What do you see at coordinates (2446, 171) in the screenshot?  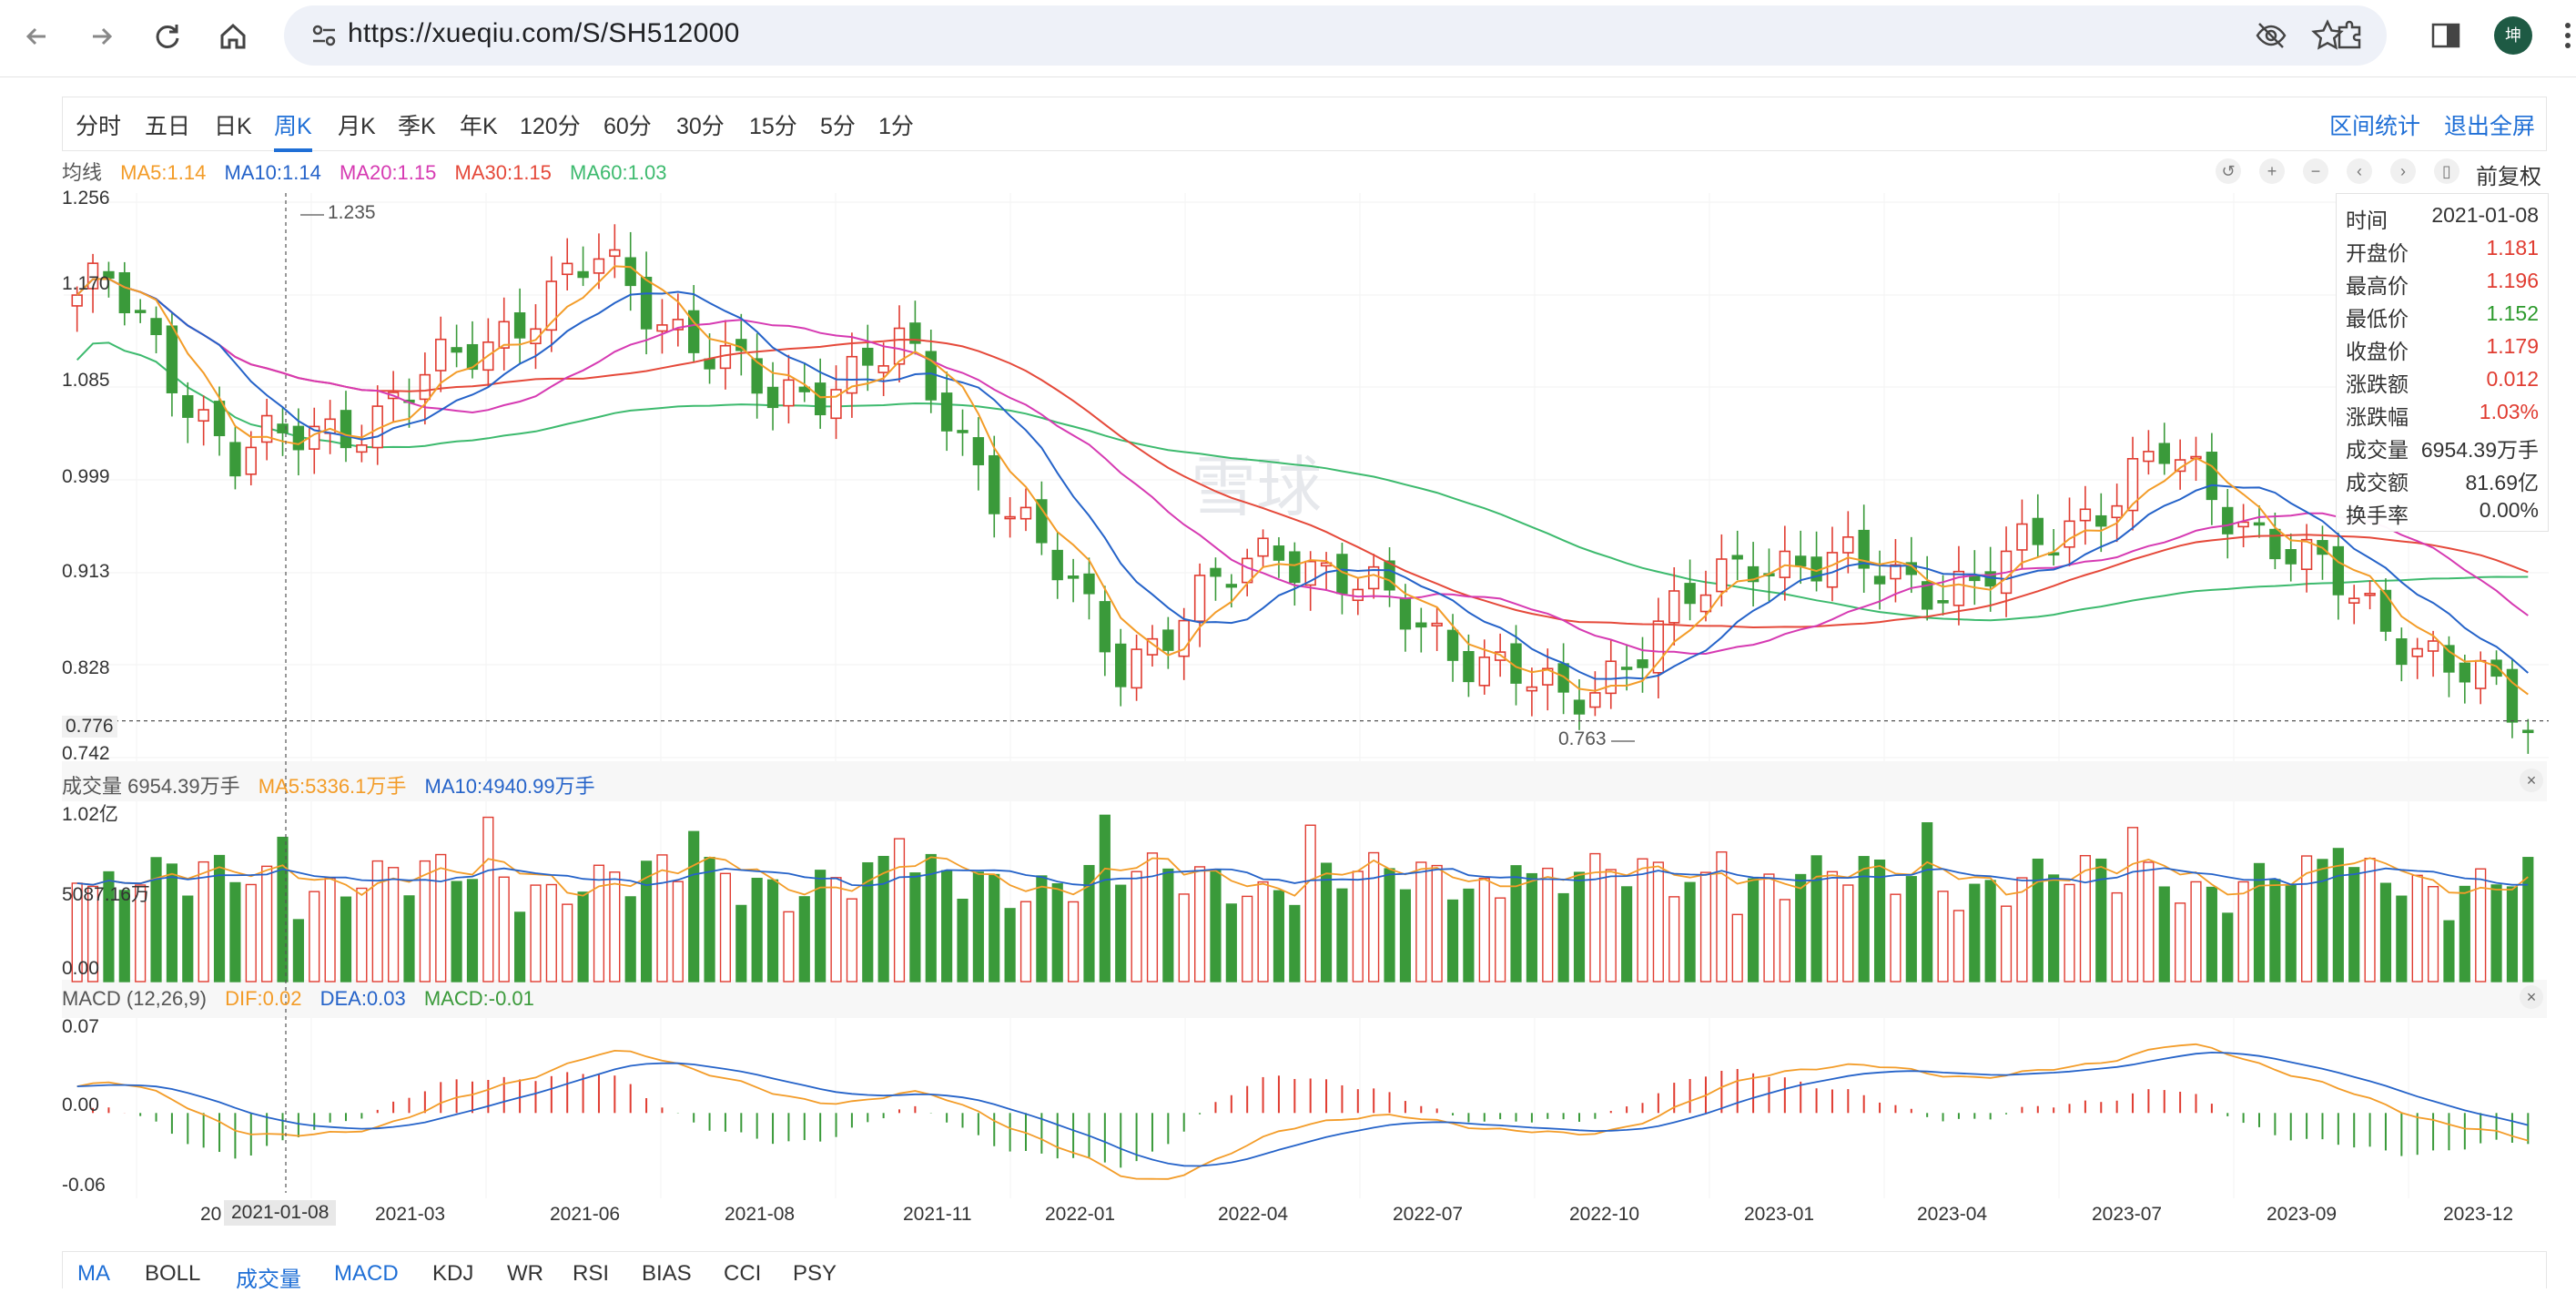 I see `candle-style-icon: ▯` at bounding box center [2446, 171].